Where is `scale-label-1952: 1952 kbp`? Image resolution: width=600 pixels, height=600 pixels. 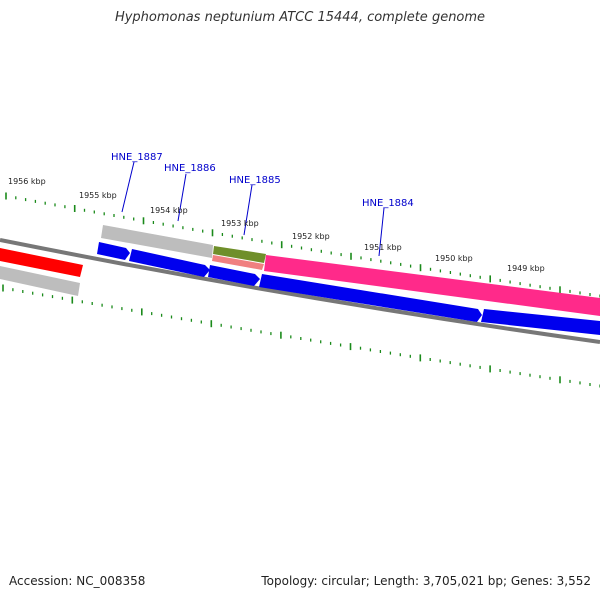
scale-label-1952: 1952 kbp is located at coordinates (311, 236).